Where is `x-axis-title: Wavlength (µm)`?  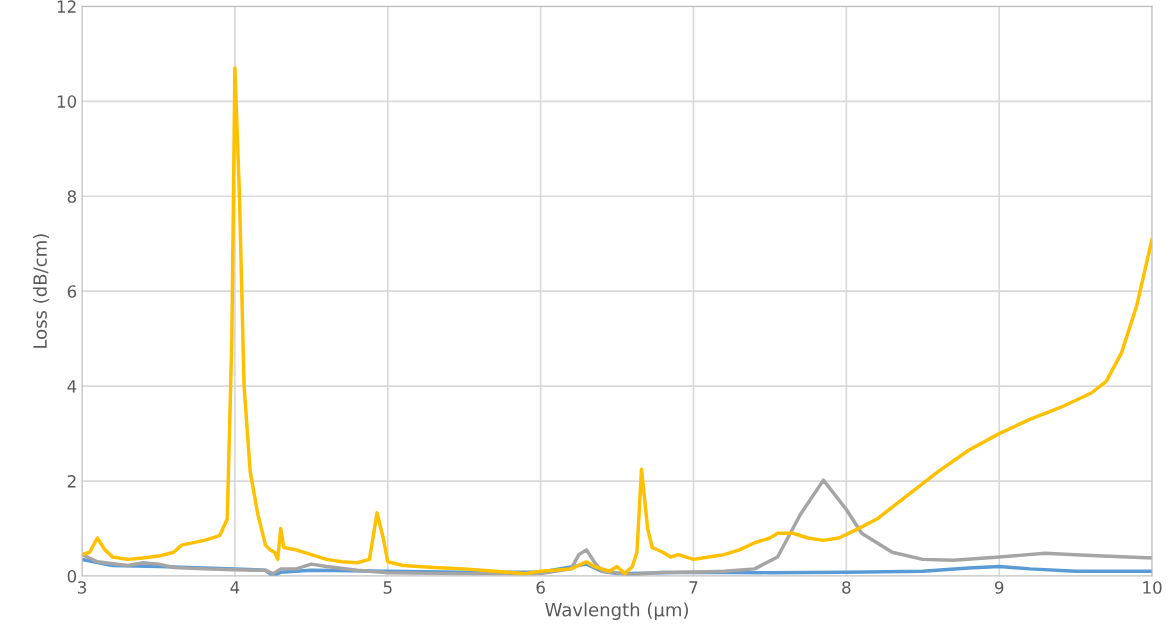
x-axis-title: Wavlength (µm) is located at coordinates (616, 611).